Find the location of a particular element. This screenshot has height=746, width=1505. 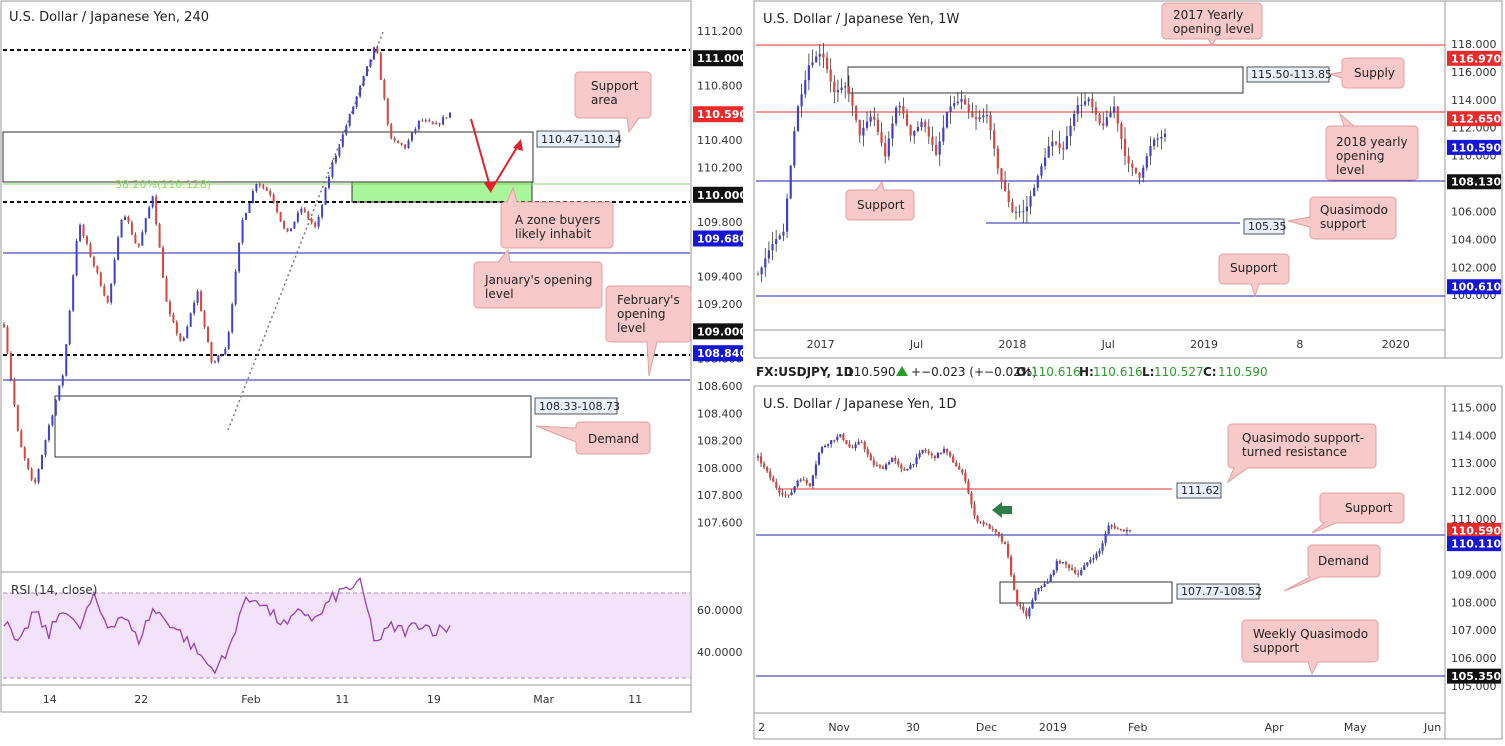

h4-price-tick-label: 110.400 is located at coordinates (720, 140).